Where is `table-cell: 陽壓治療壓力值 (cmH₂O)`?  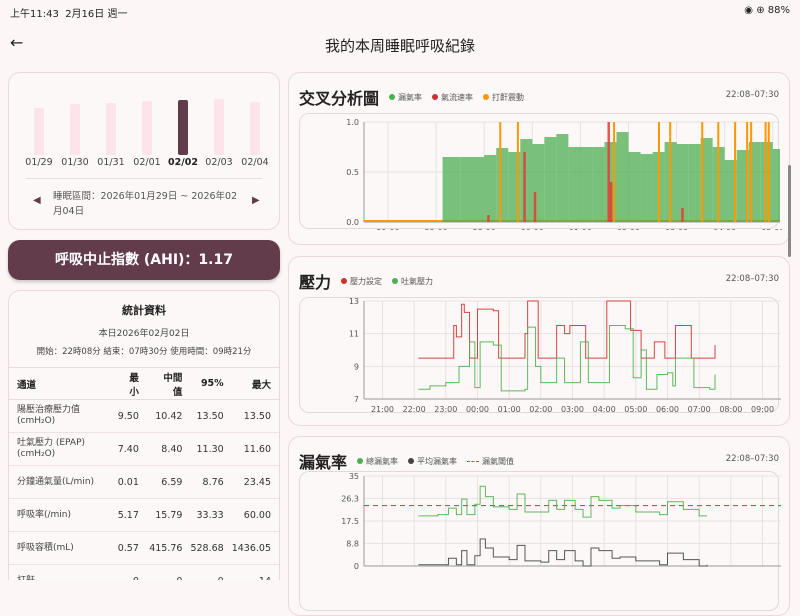 table-cell: 陽壓治療壓力值 (cmH₂O) is located at coordinates (61, 416).